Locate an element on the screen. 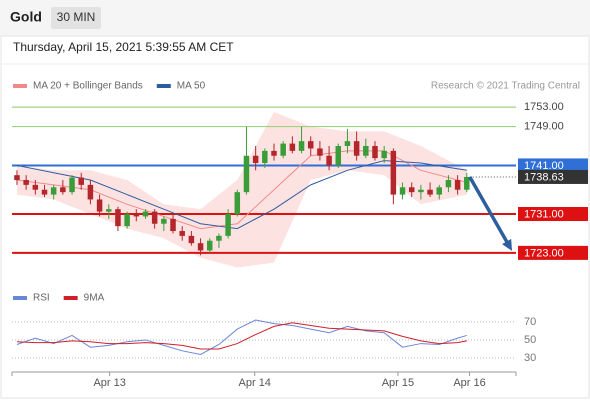 The width and height of the screenshot is (590, 400). legend-label: MA 50 is located at coordinates (191, 86).